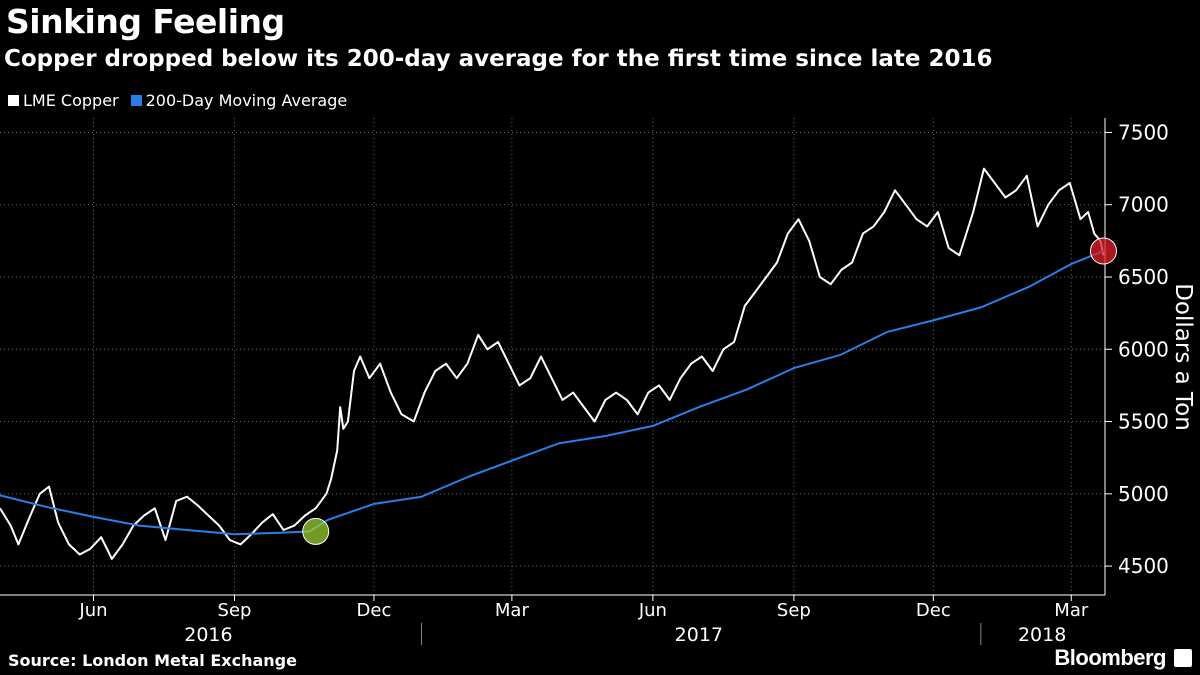  I want to click on legend-item-moving-average: 200-Day Moving Average, so click(239, 100).